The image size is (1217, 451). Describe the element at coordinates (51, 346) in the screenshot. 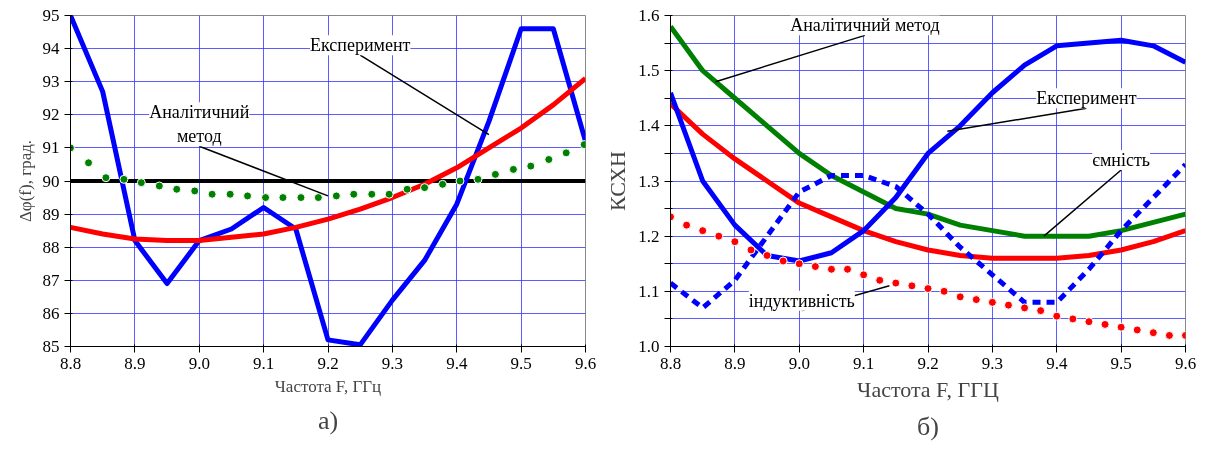

I see `y-tick-label: 85` at that location.